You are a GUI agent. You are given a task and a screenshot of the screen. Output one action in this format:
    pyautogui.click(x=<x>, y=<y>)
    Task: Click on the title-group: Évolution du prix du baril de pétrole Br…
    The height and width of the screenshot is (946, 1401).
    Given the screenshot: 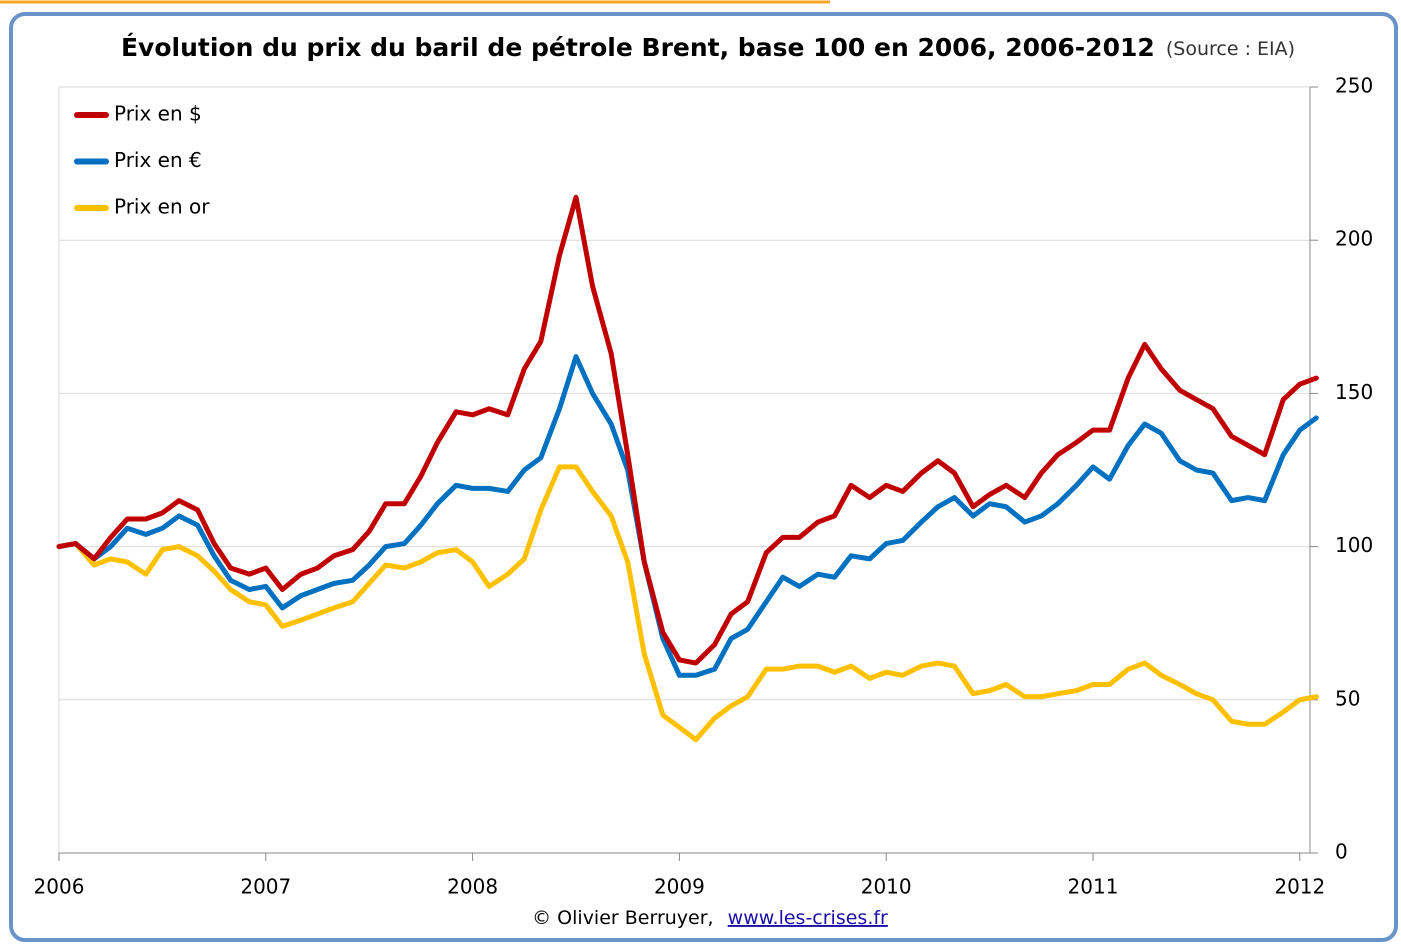 What is the action you would take?
    pyautogui.click(x=708, y=47)
    